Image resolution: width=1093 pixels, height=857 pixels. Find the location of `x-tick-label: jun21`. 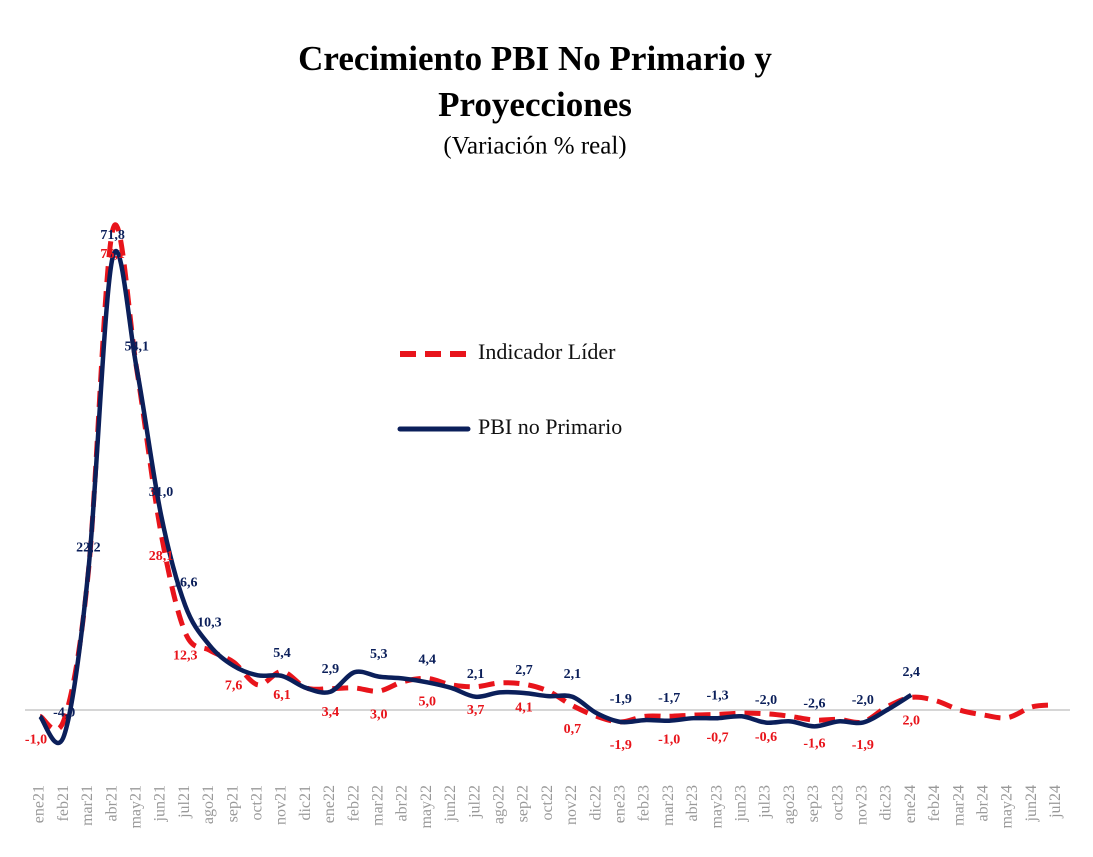

x-tick-label: jun21 is located at coordinates (160, 803).